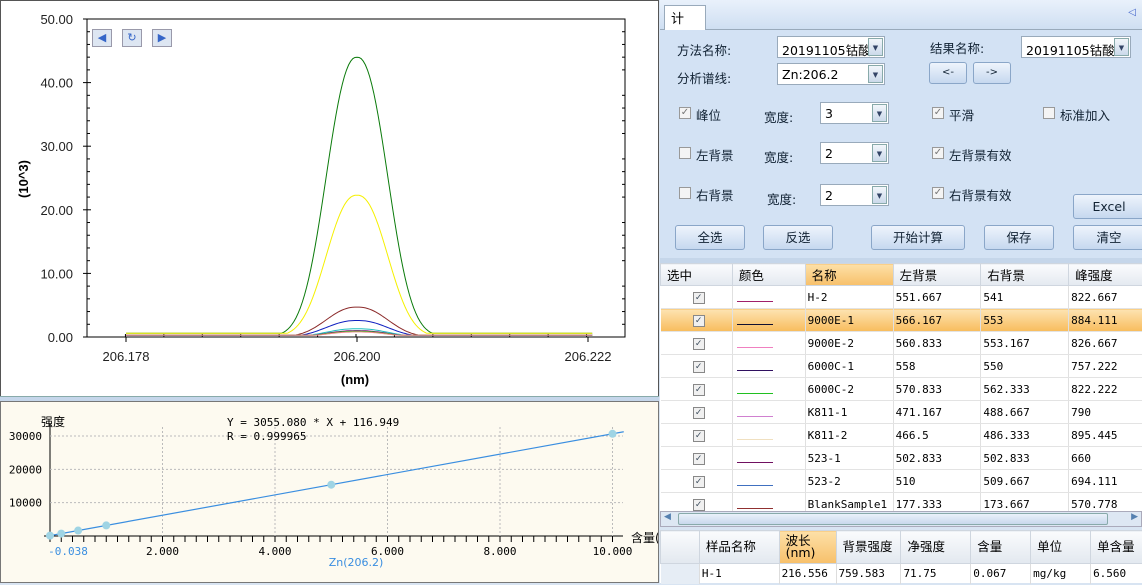  I want to click on column-header: 单位, so click(1061, 547).